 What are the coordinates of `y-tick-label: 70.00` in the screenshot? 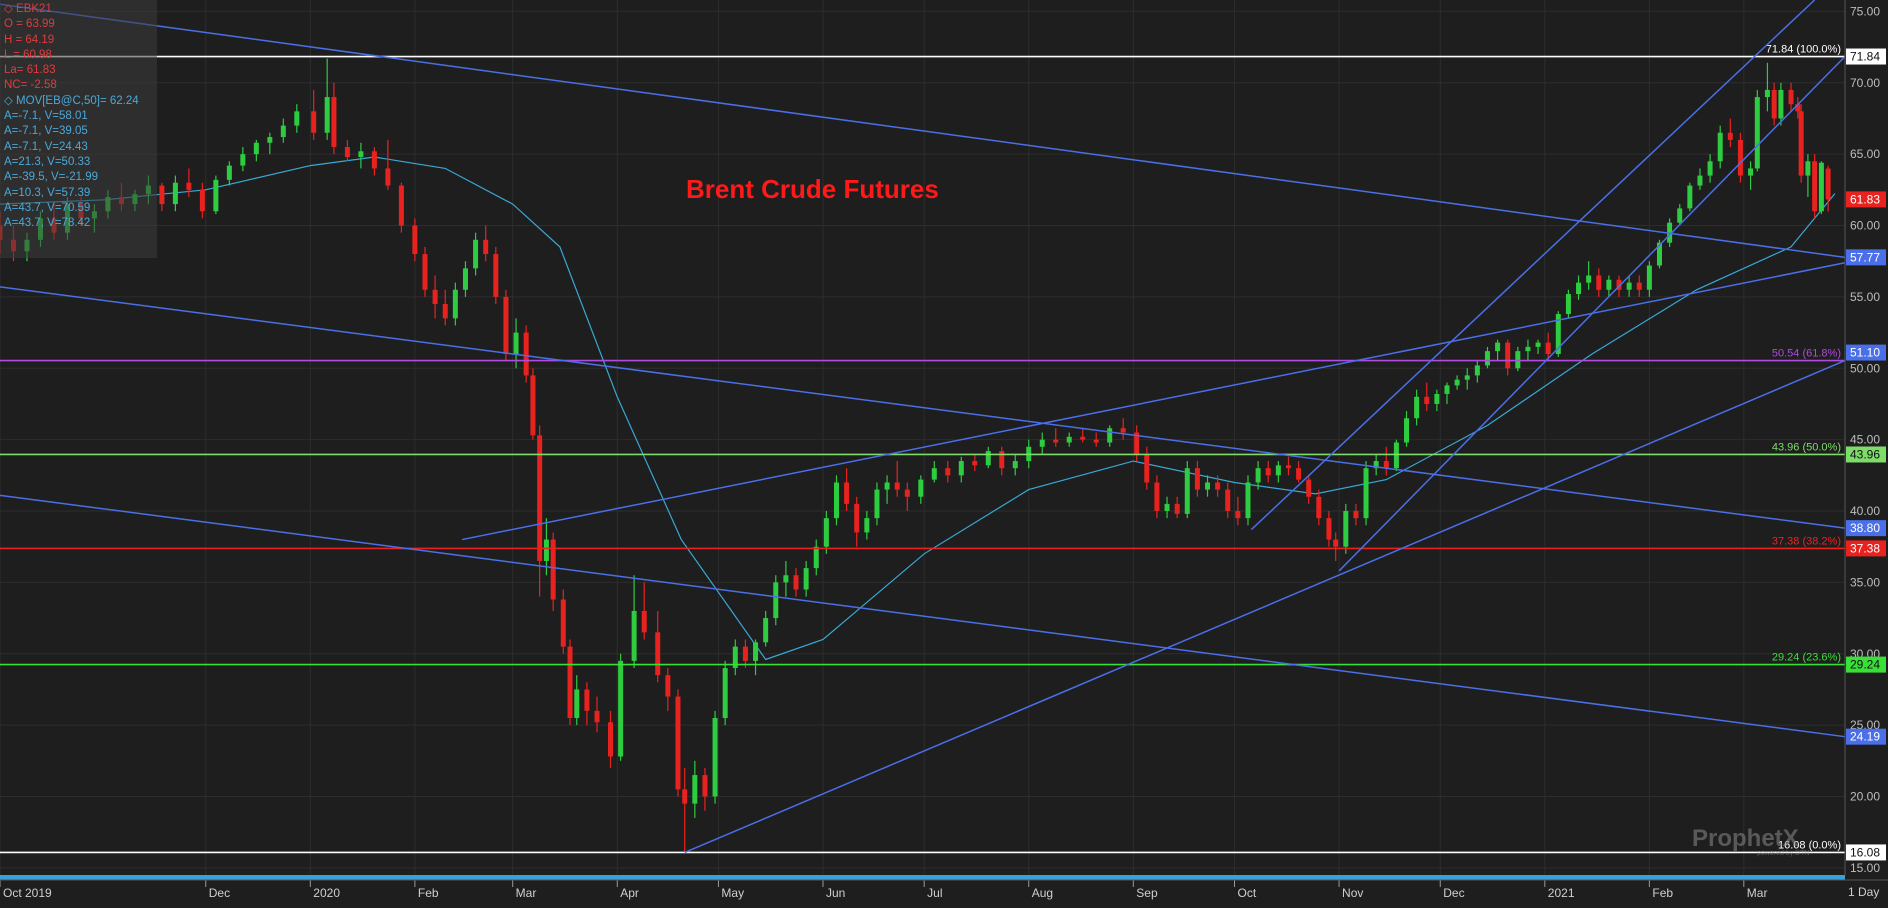 It's located at (1865, 83).